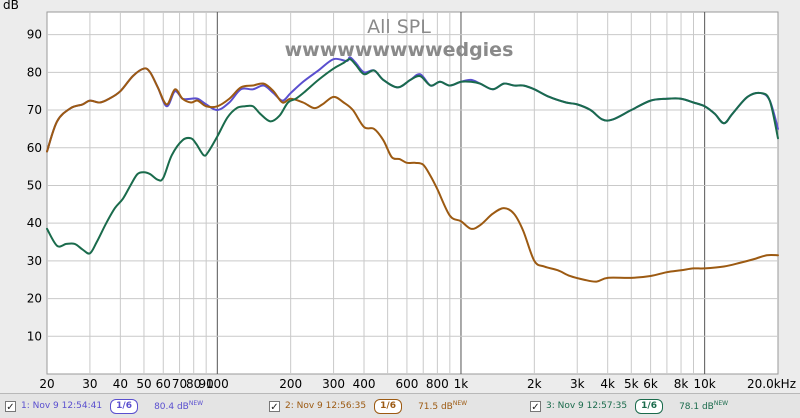 The width and height of the screenshot is (800, 418). Describe the element at coordinates (11, 6) in the screenshot. I see `y-axis-label: dB` at that location.